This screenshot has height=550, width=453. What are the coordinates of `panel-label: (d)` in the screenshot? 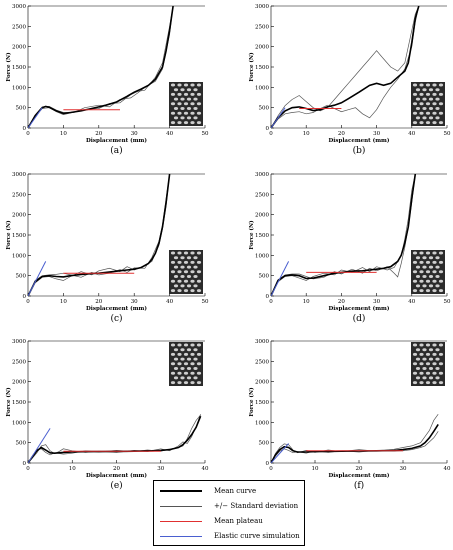 It's located at (359, 318).